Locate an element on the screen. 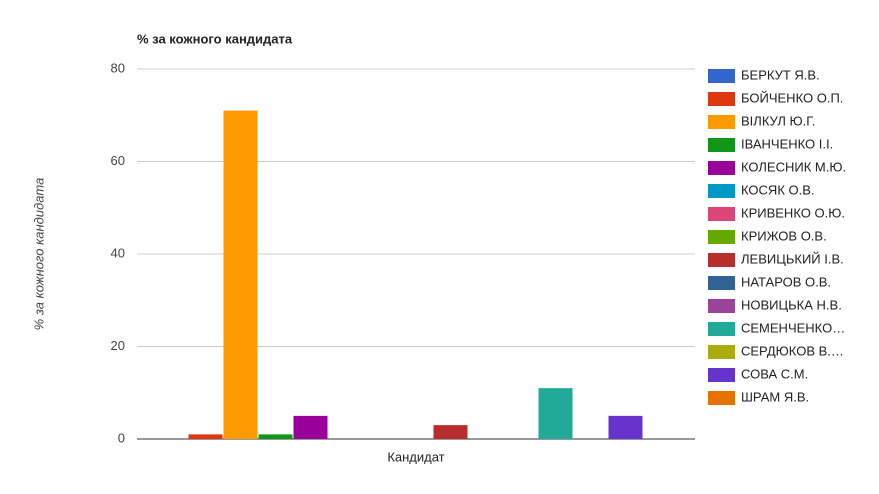 The height and width of the screenshot is (494, 879). y-tick-label: 40 is located at coordinates (118, 252).